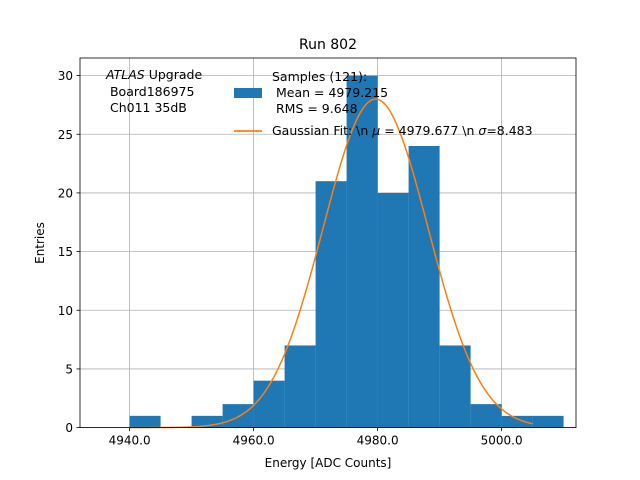  Describe the element at coordinates (328, 463) in the screenshot. I see `x-axis-label: Energy [ADC Counts]` at that location.